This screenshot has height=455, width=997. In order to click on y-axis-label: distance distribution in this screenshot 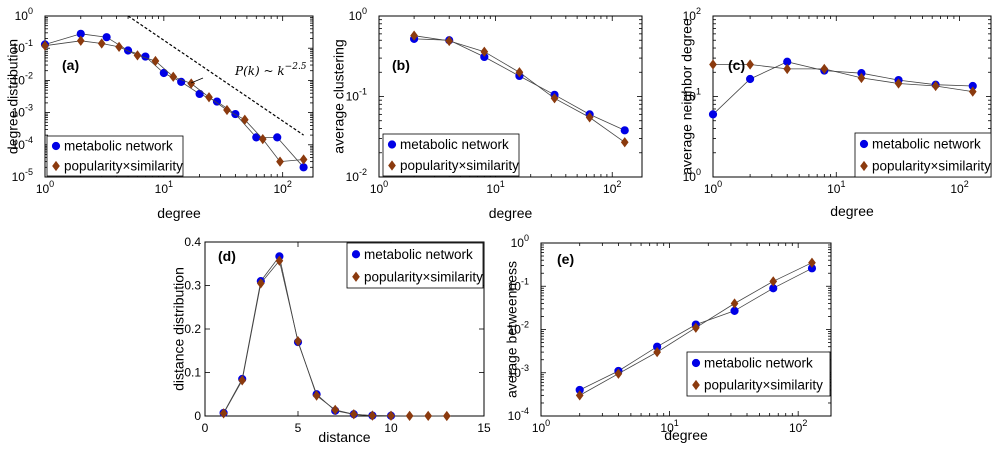, I will do `click(179, 329)`.